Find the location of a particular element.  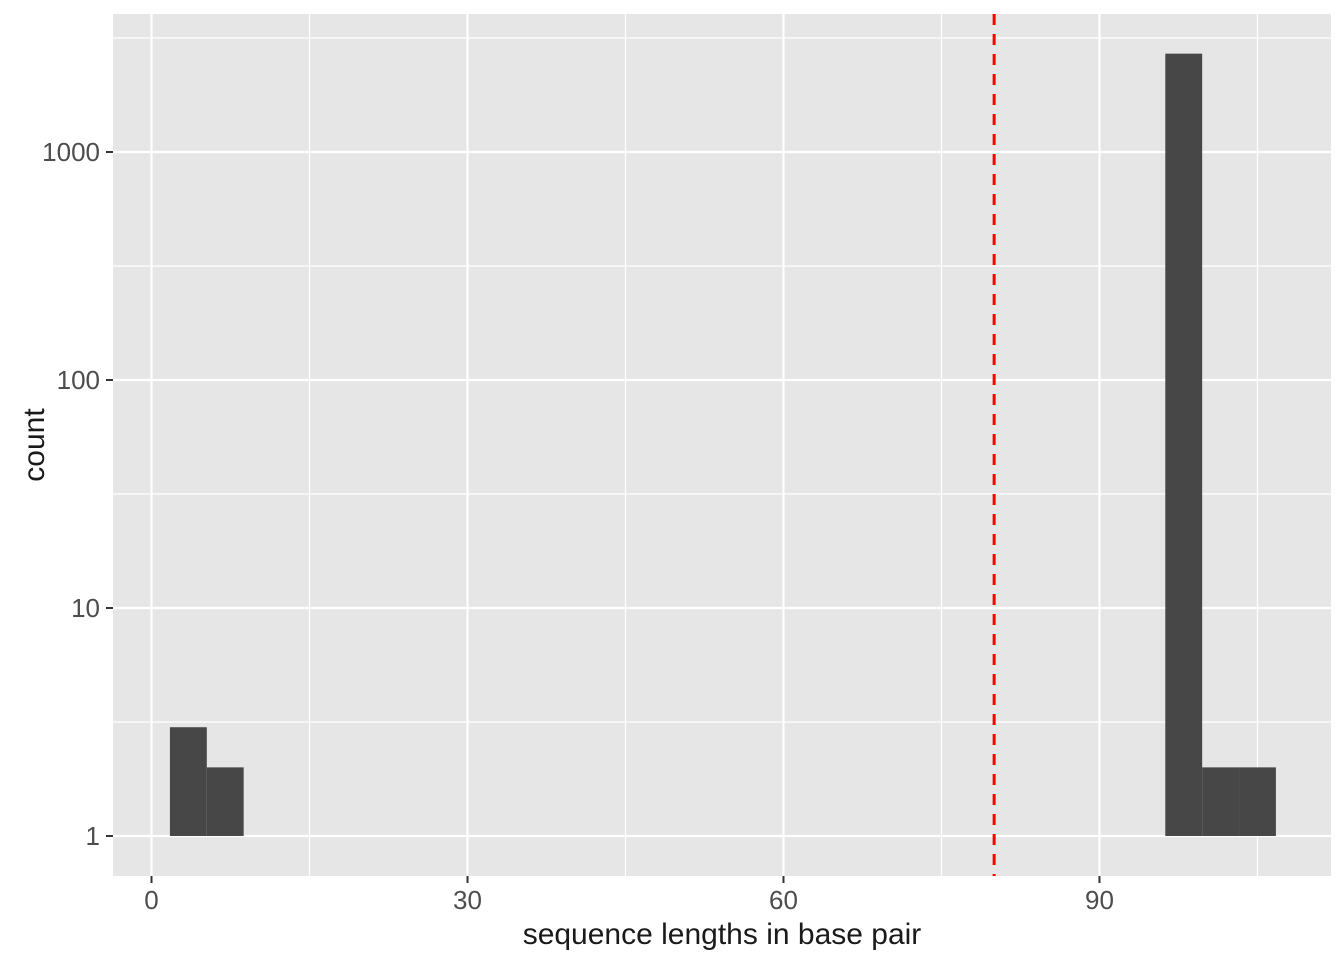

y-axis-title: count is located at coordinates (34, 445).